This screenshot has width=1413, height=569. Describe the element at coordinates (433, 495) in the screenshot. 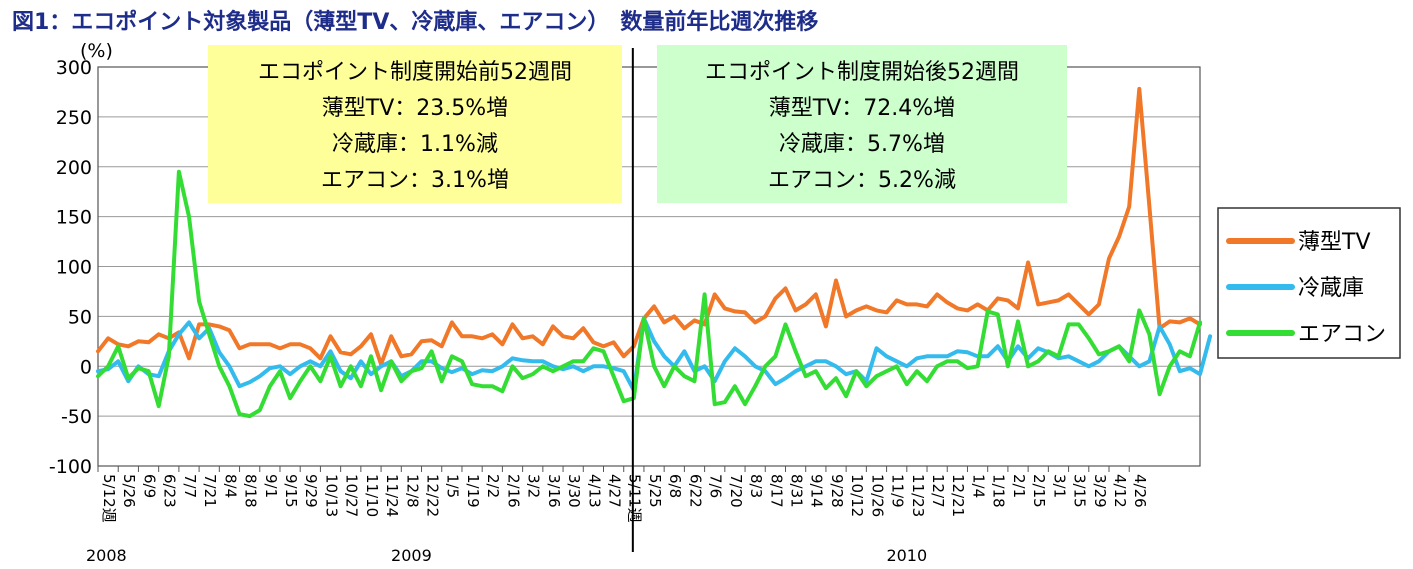

I see `x-tick-label: 12/22` at that location.